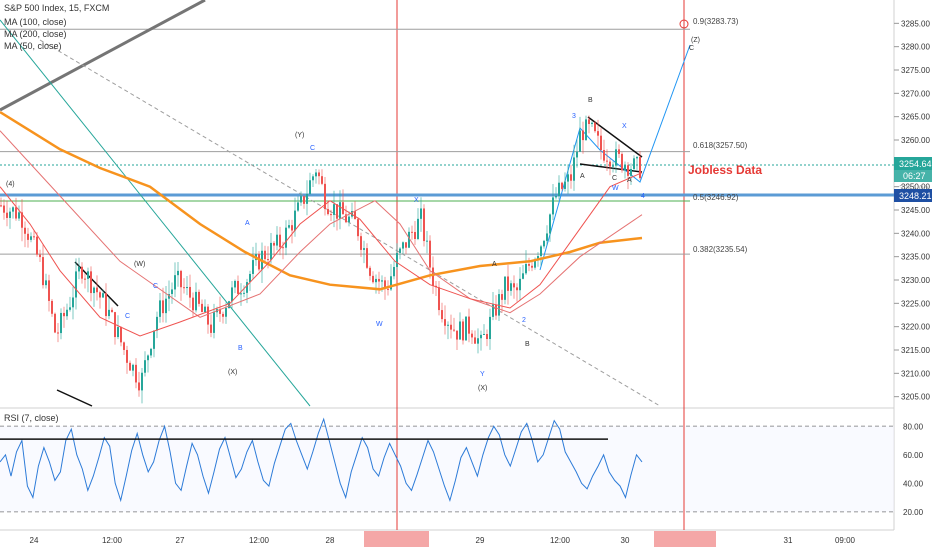 The image size is (932, 550). I want to click on fib-0618-label: 0.618(3257.50), so click(720, 145).